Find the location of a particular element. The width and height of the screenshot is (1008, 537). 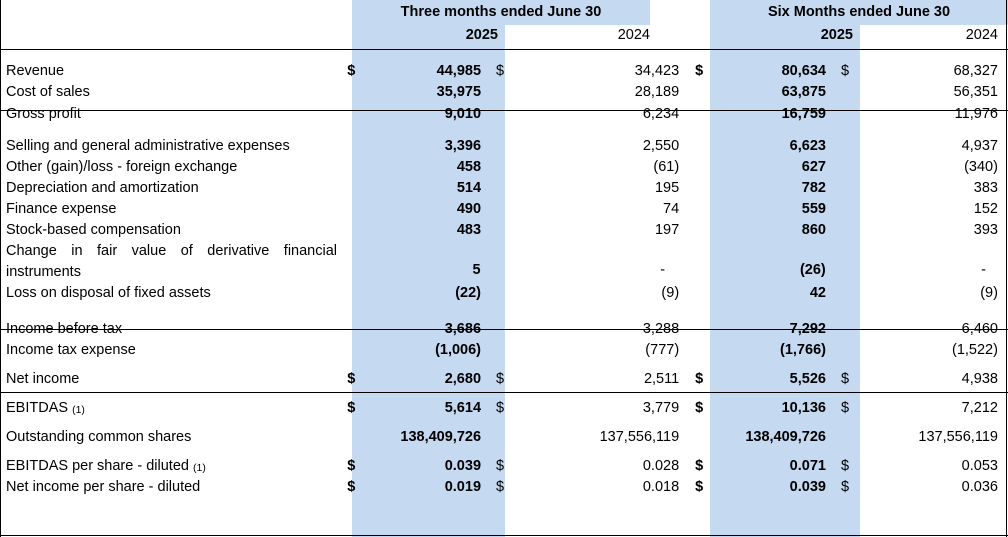

row-label-line2: instruments is located at coordinates (43, 272).